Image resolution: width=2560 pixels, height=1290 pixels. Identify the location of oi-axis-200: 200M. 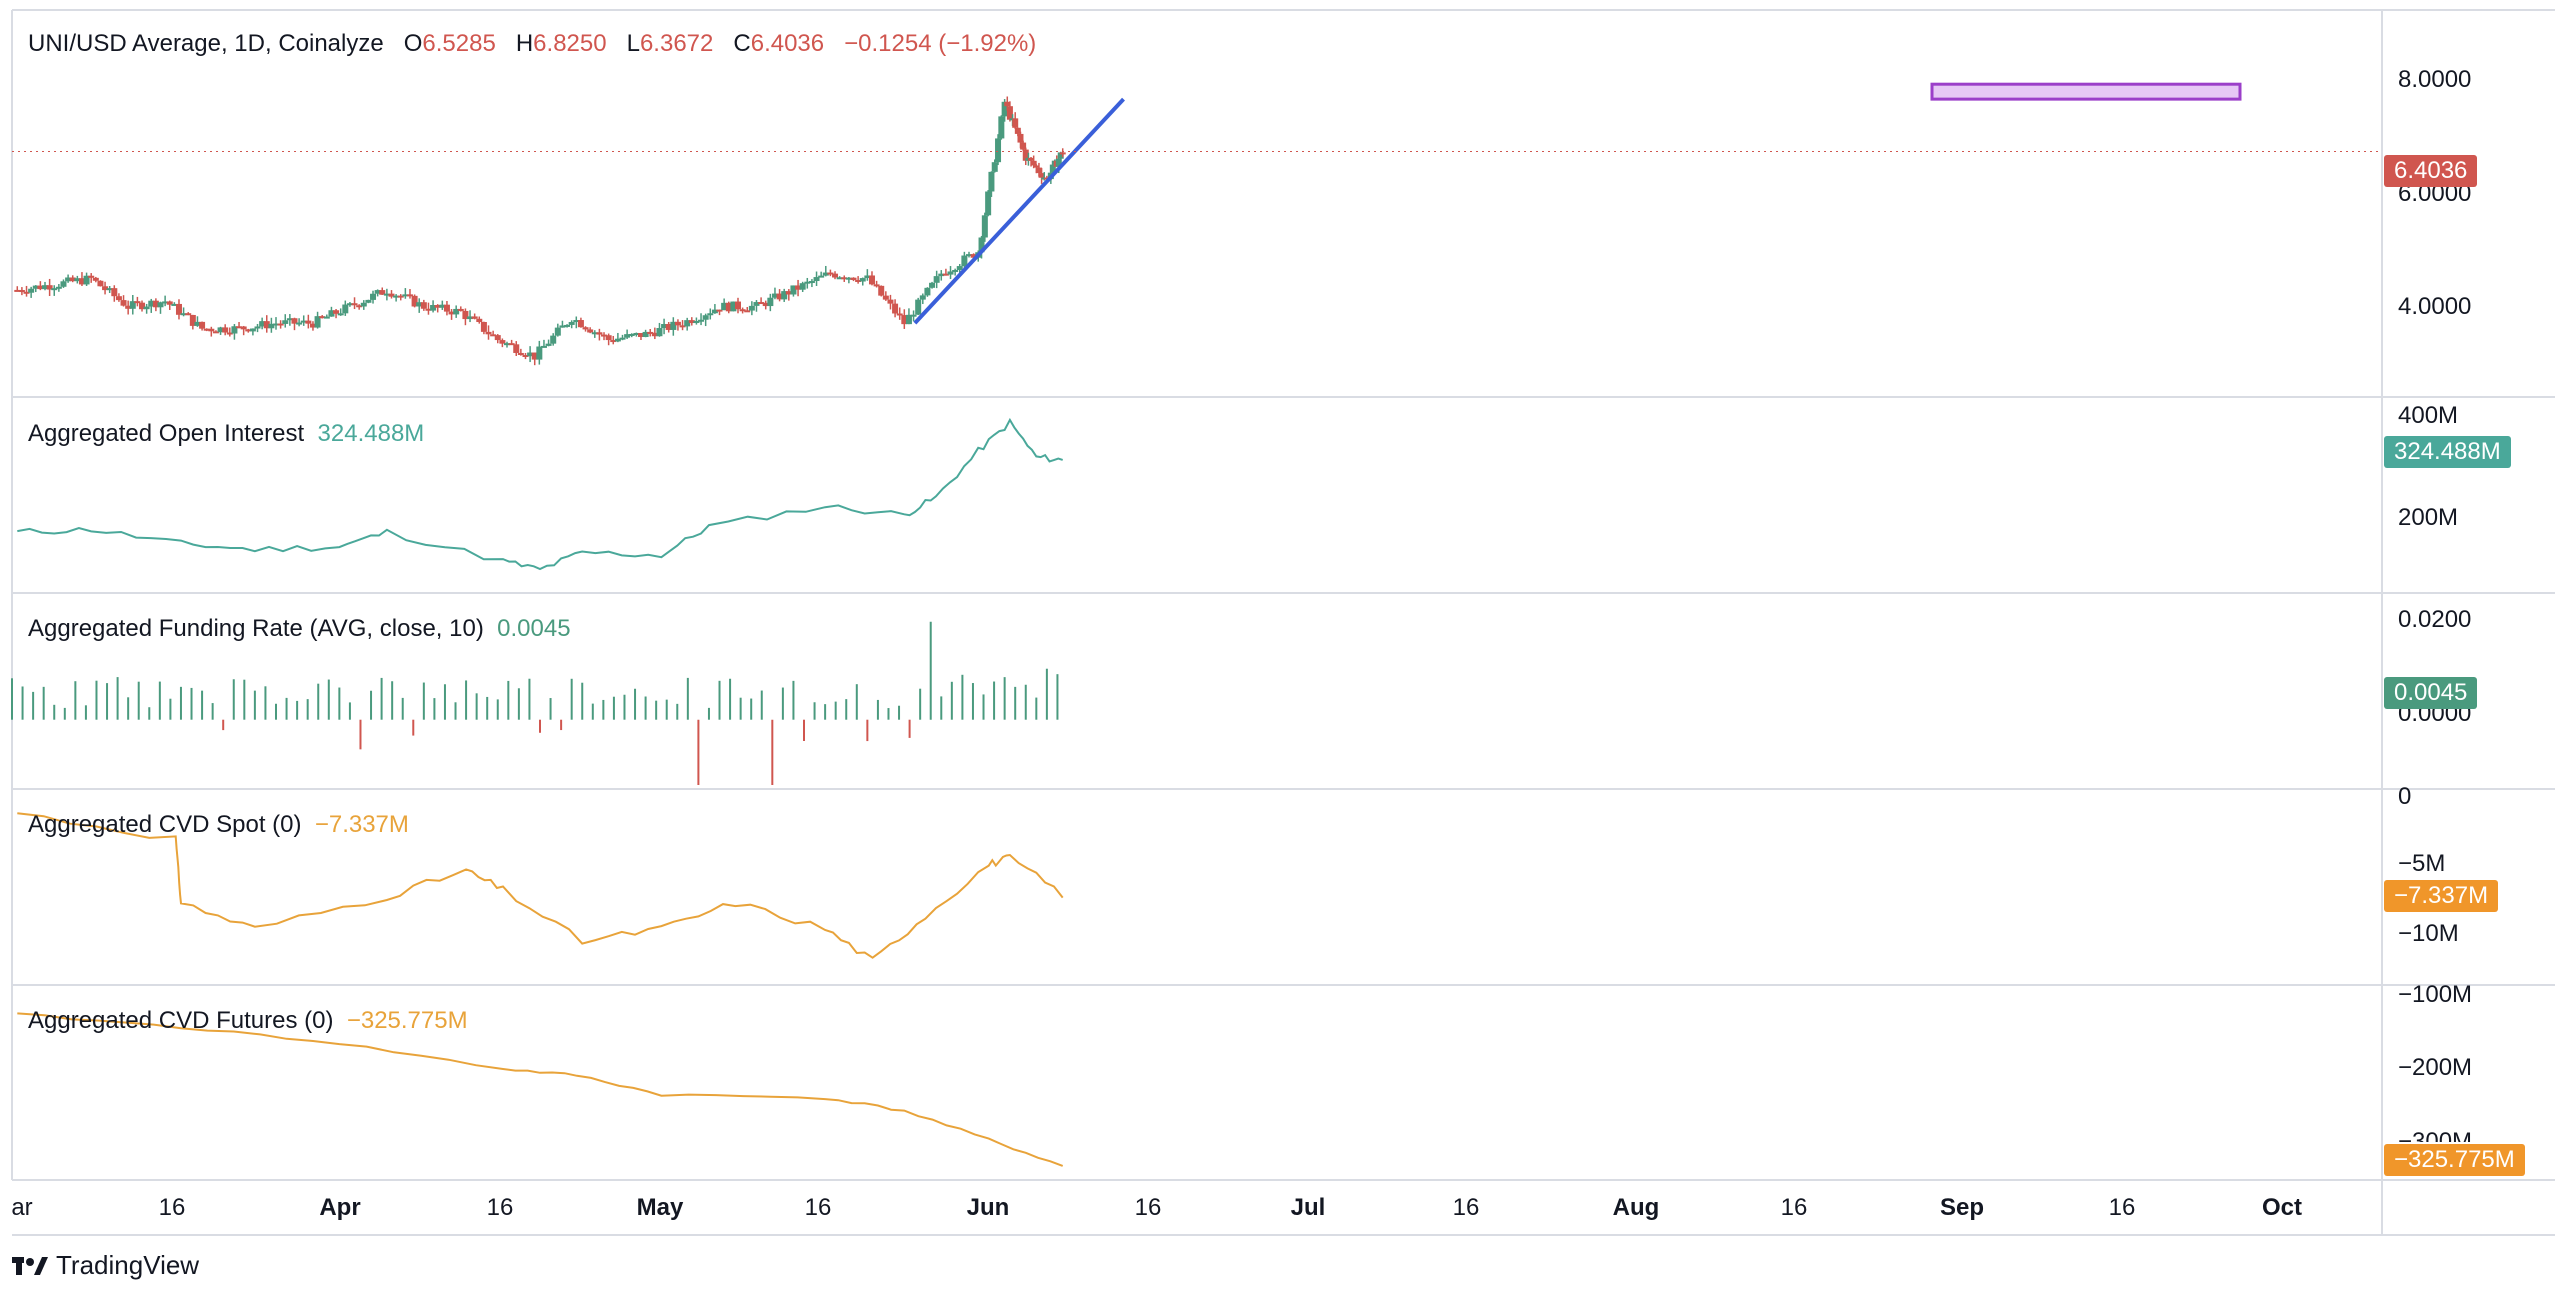
(2428, 517).